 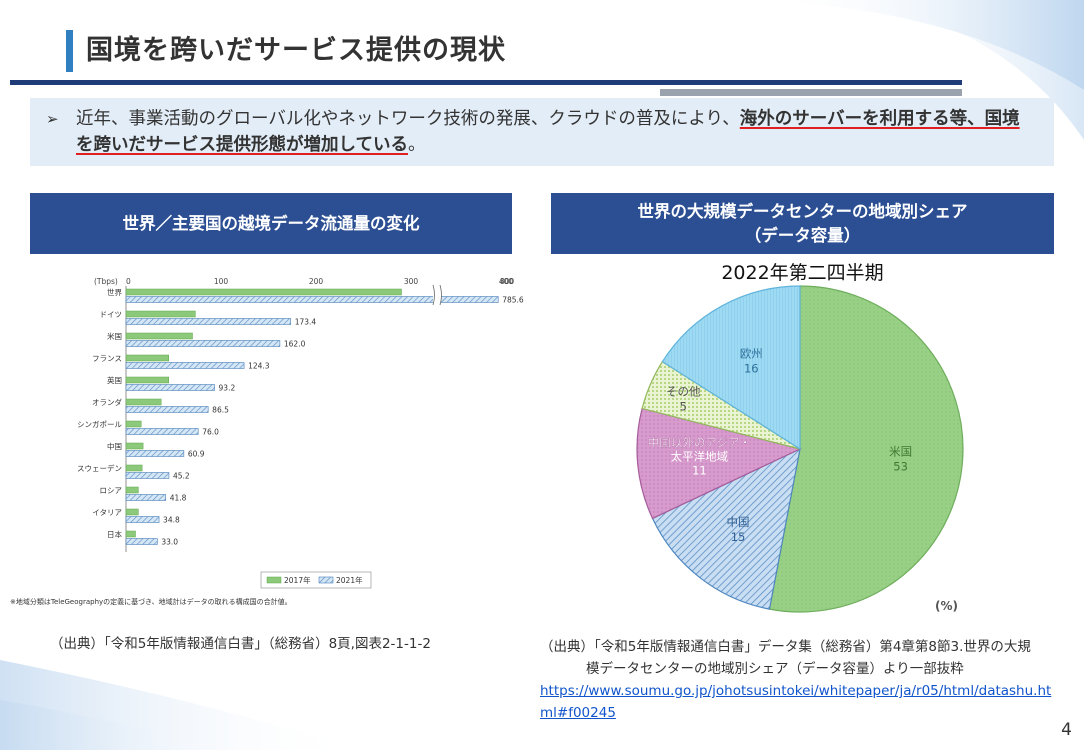 I want to click on bar-category-label: スウェーデン, so click(x=99, y=468).